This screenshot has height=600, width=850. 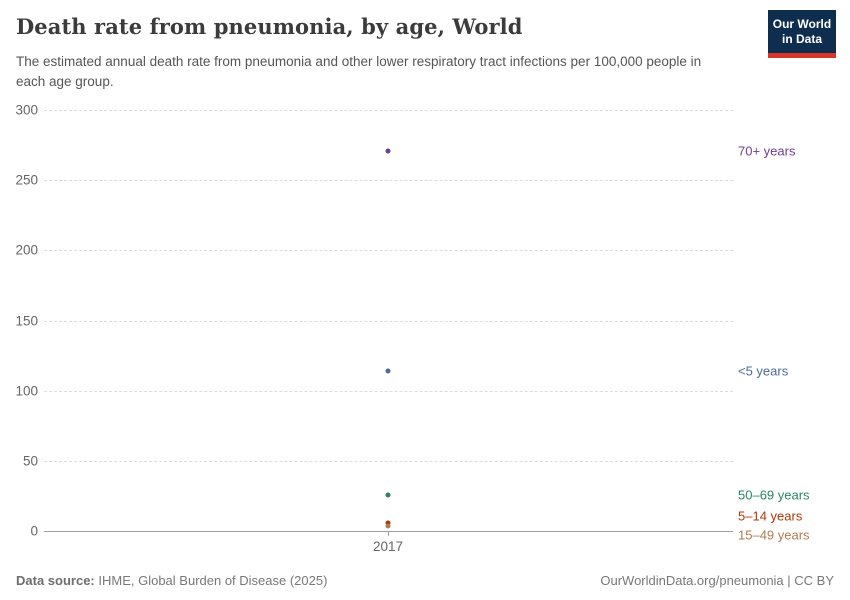 What do you see at coordinates (763, 371) in the screenshot?
I see `series-label: <5 years` at bounding box center [763, 371].